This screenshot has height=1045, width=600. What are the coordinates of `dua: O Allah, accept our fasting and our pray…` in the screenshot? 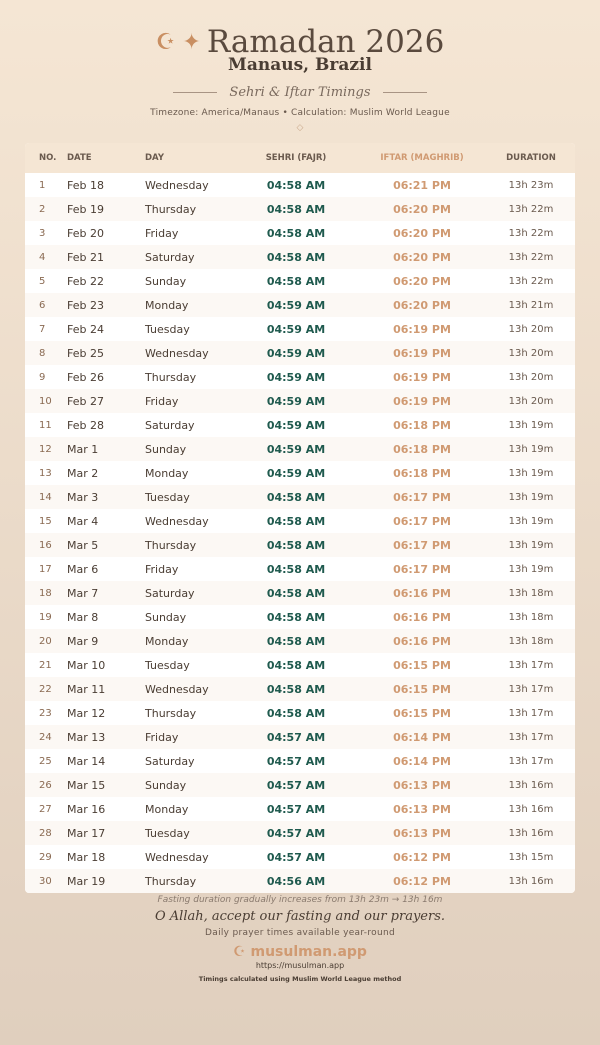 It's located at (300, 916).